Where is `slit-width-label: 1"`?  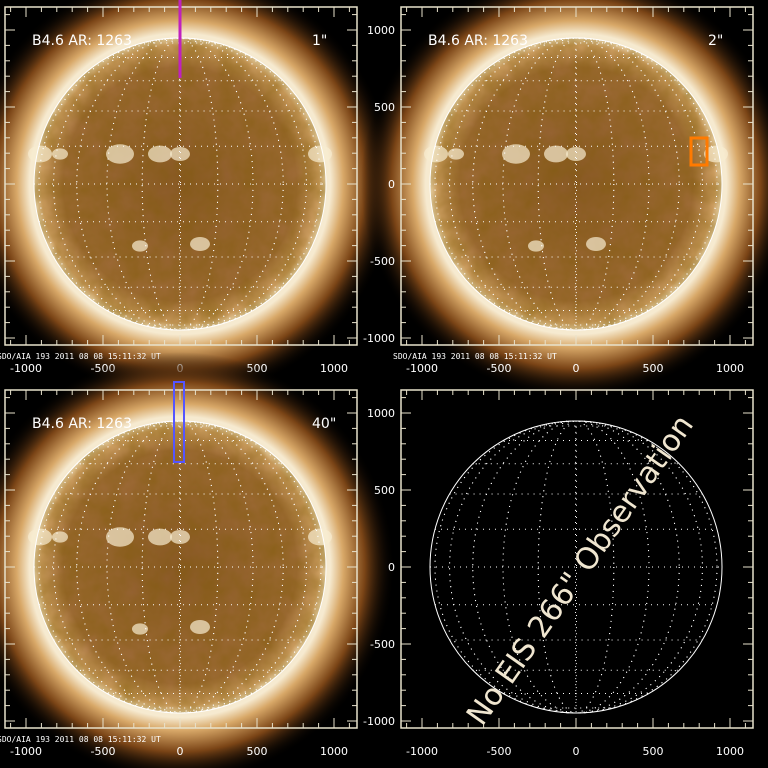
slit-width-label: 1" is located at coordinates (319, 41).